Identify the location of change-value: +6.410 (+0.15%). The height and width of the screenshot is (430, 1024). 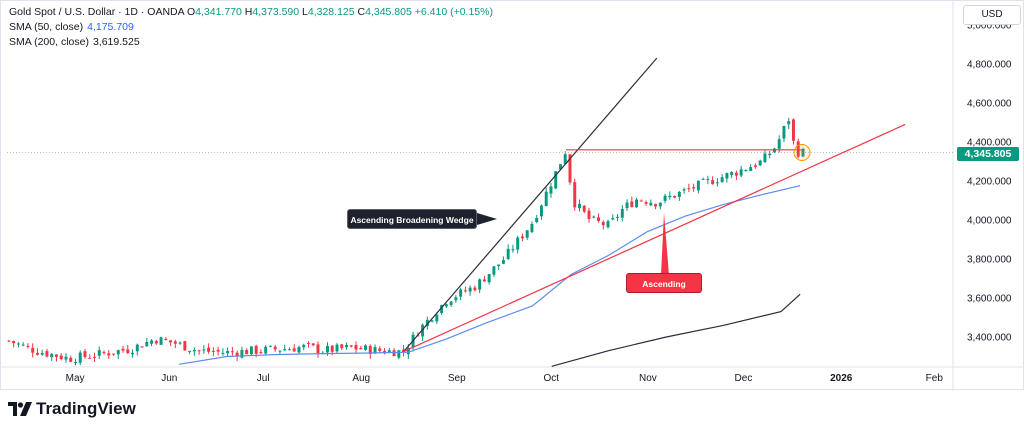
(453, 12).